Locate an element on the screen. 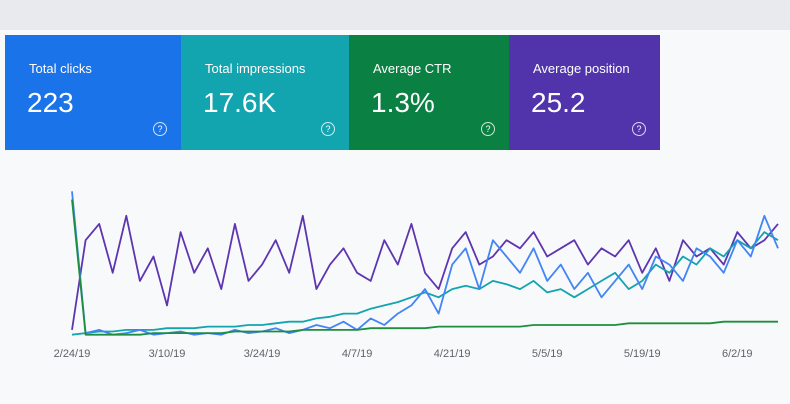  card-value: 1.3% is located at coordinates (403, 102).